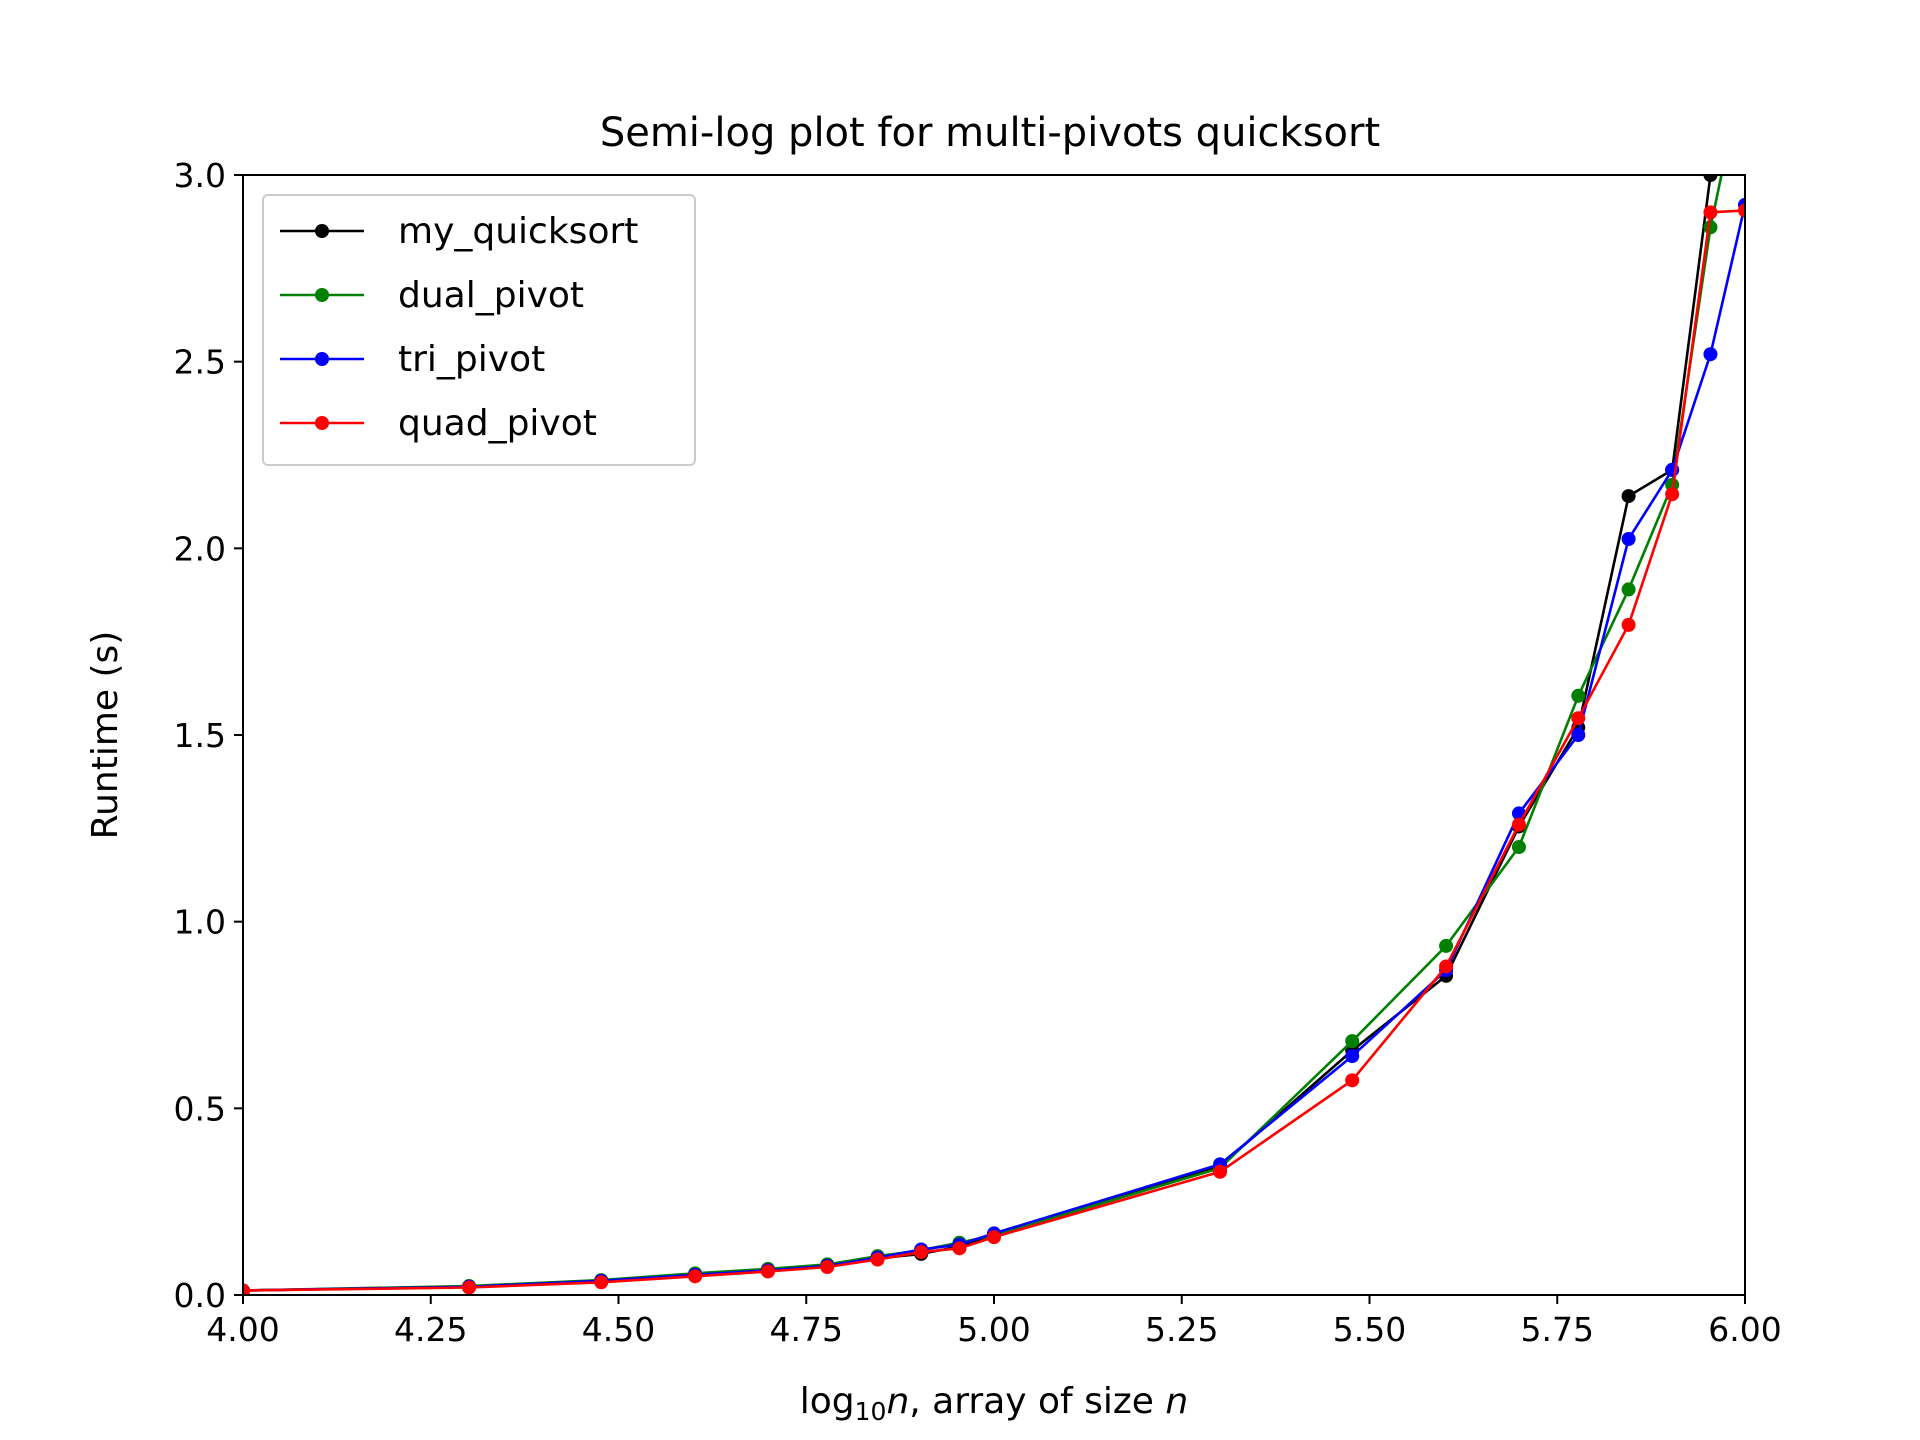 The image size is (1920, 1440). I want to click on legend-item-quad_pivot: quad_pivot, so click(438, 423).